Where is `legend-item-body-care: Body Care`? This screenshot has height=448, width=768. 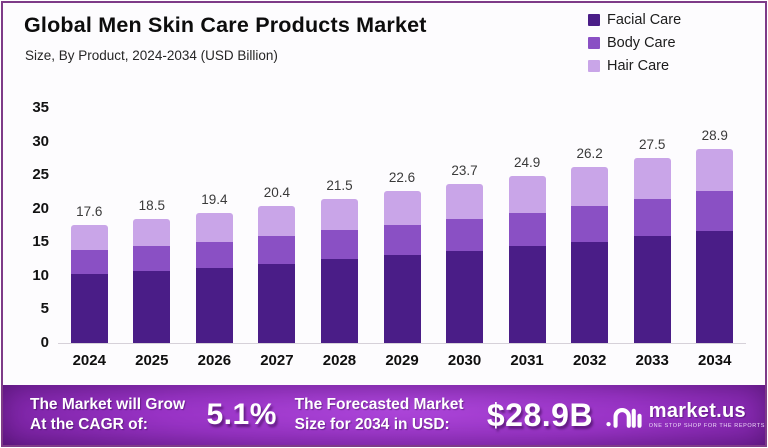 legend-item-body-care: Body Care is located at coordinates (634, 43).